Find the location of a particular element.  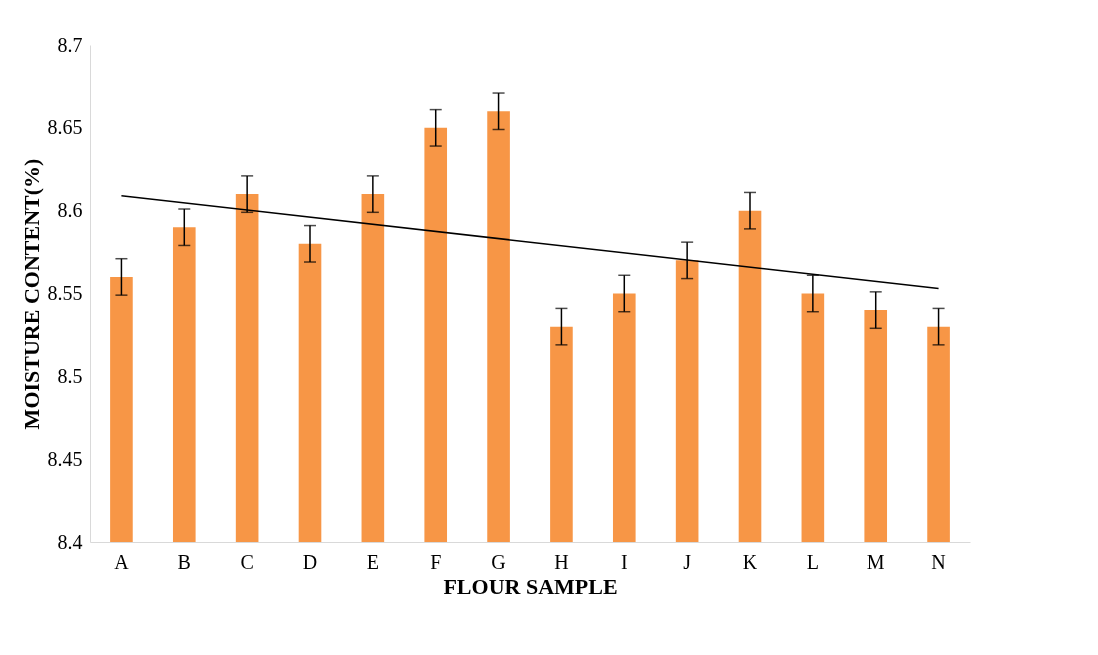

y-tick-label: 8.7 is located at coordinates (70, 44).